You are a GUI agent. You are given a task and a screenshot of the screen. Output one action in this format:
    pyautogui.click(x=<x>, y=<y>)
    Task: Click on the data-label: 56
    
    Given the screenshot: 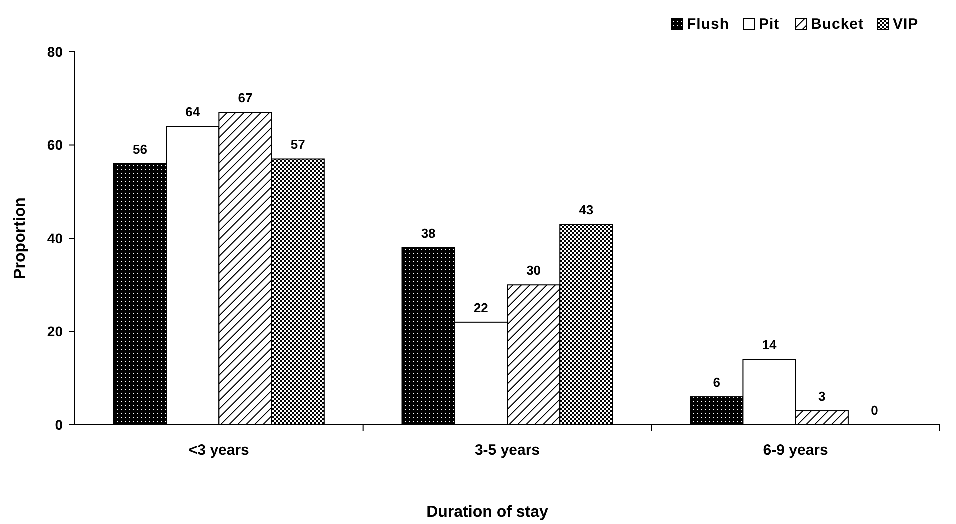 What is the action you would take?
    pyautogui.click(x=140, y=149)
    